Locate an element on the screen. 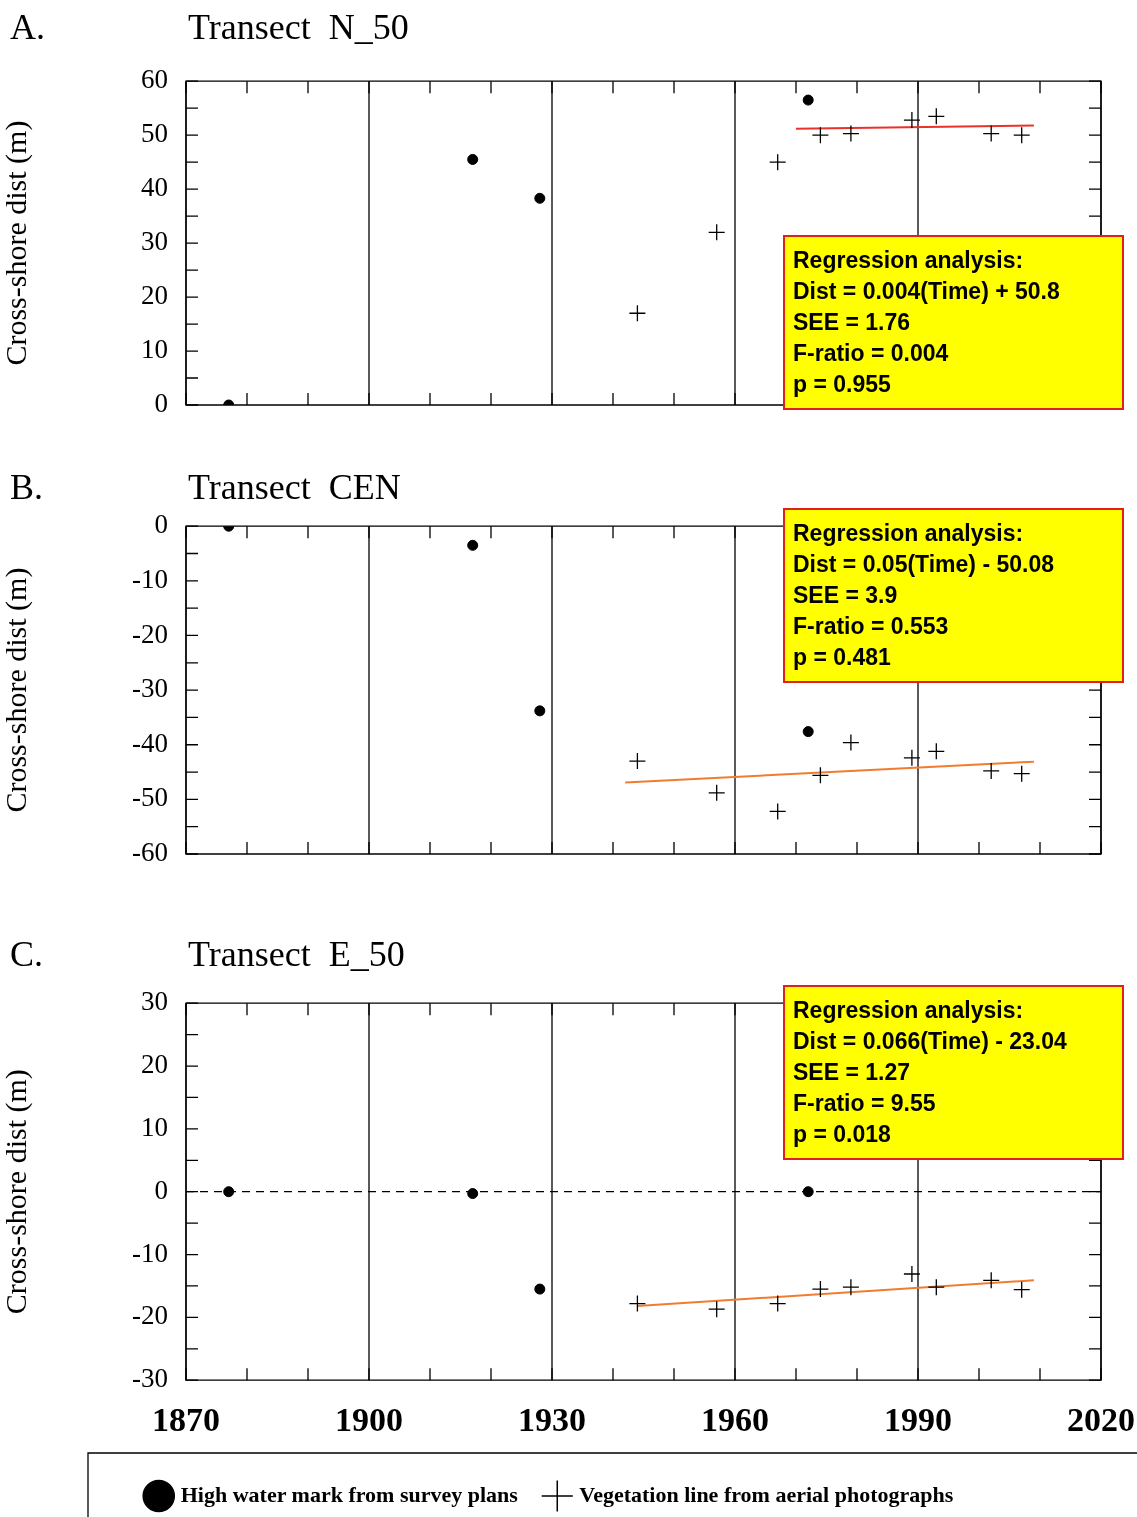 This screenshot has width=1137, height=1517. annotation: SEE = 1.76 is located at coordinates (852, 322).